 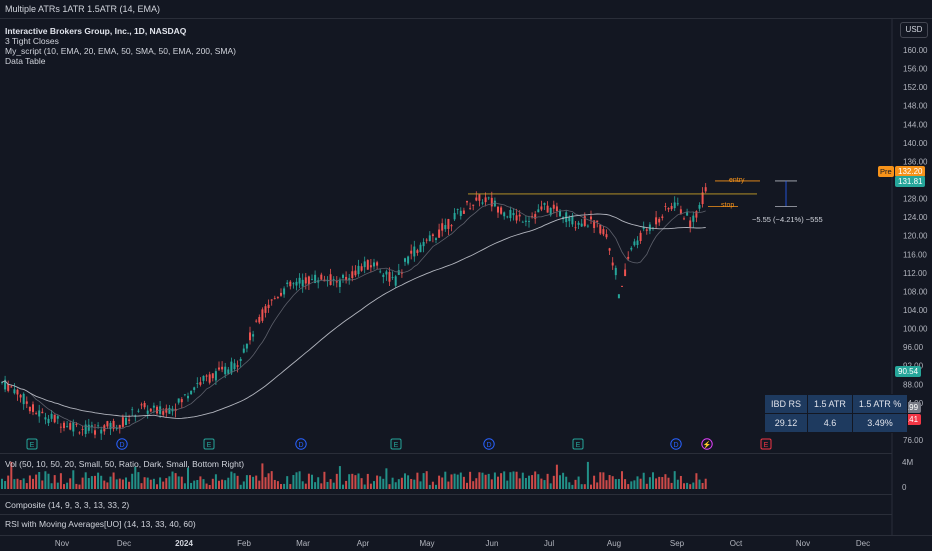 What do you see at coordinates (886, 171) in the screenshot?
I see `premarket-tag: Pre` at bounding box center [886, 171].